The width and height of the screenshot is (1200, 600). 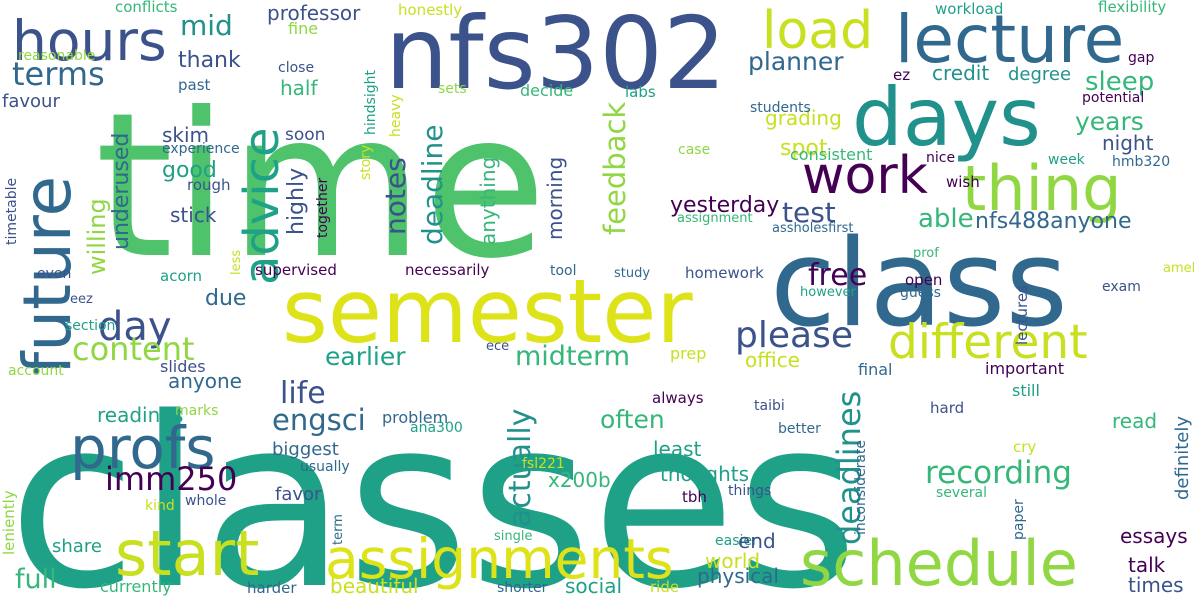 What do you see at coordinates (865, 176) in the screenshot?
I see `cloud-word-work: work` at bounding box center [865, 176].